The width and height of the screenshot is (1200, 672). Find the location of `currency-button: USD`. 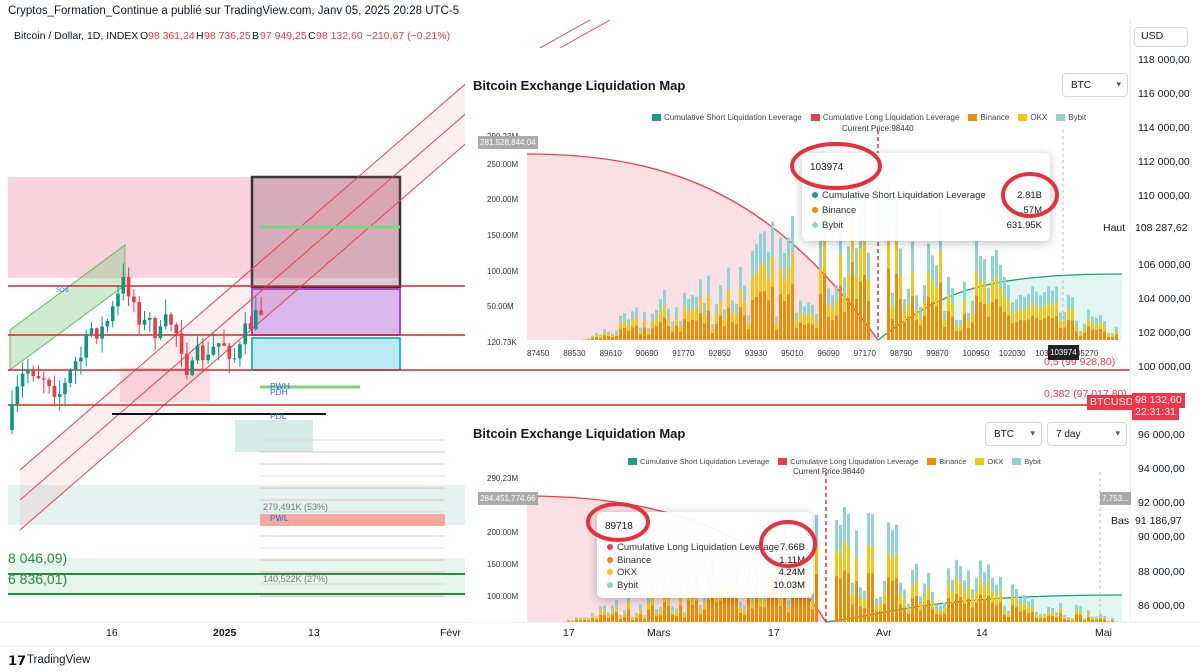

currency-button: USD is located at coordinates (1161, 37).